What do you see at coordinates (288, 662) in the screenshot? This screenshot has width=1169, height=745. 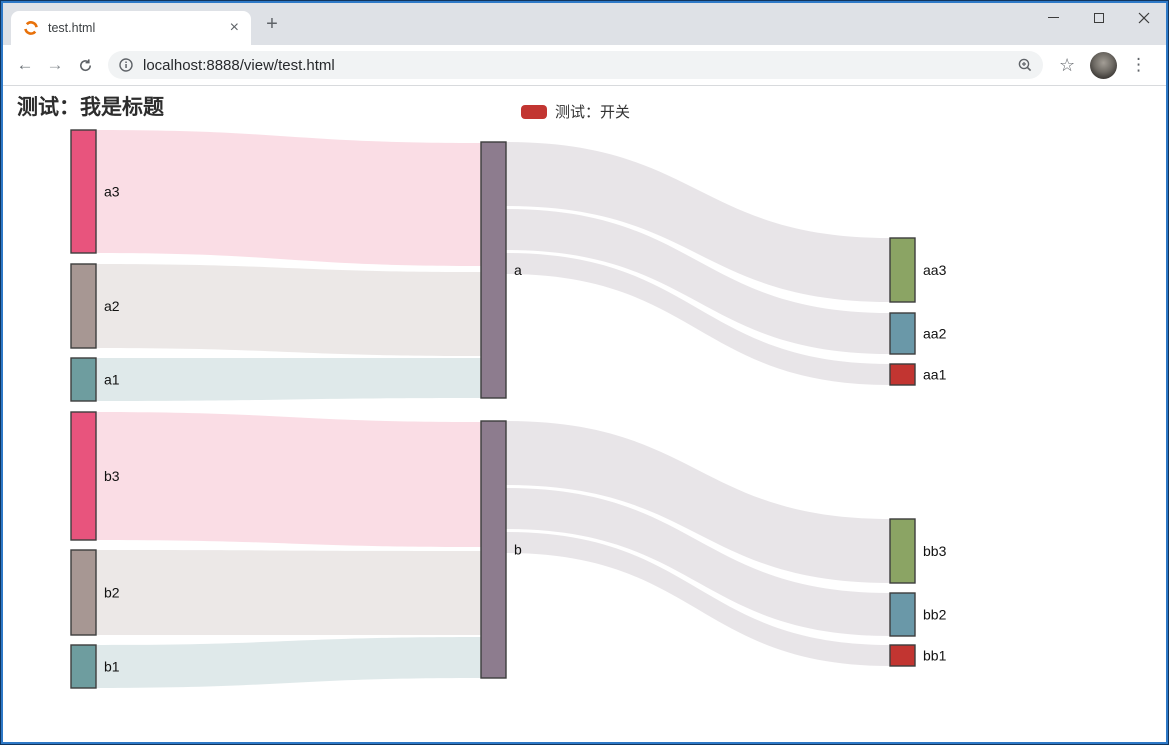 I see `sankey-link-b1-b` at bounding box center [288, 662].